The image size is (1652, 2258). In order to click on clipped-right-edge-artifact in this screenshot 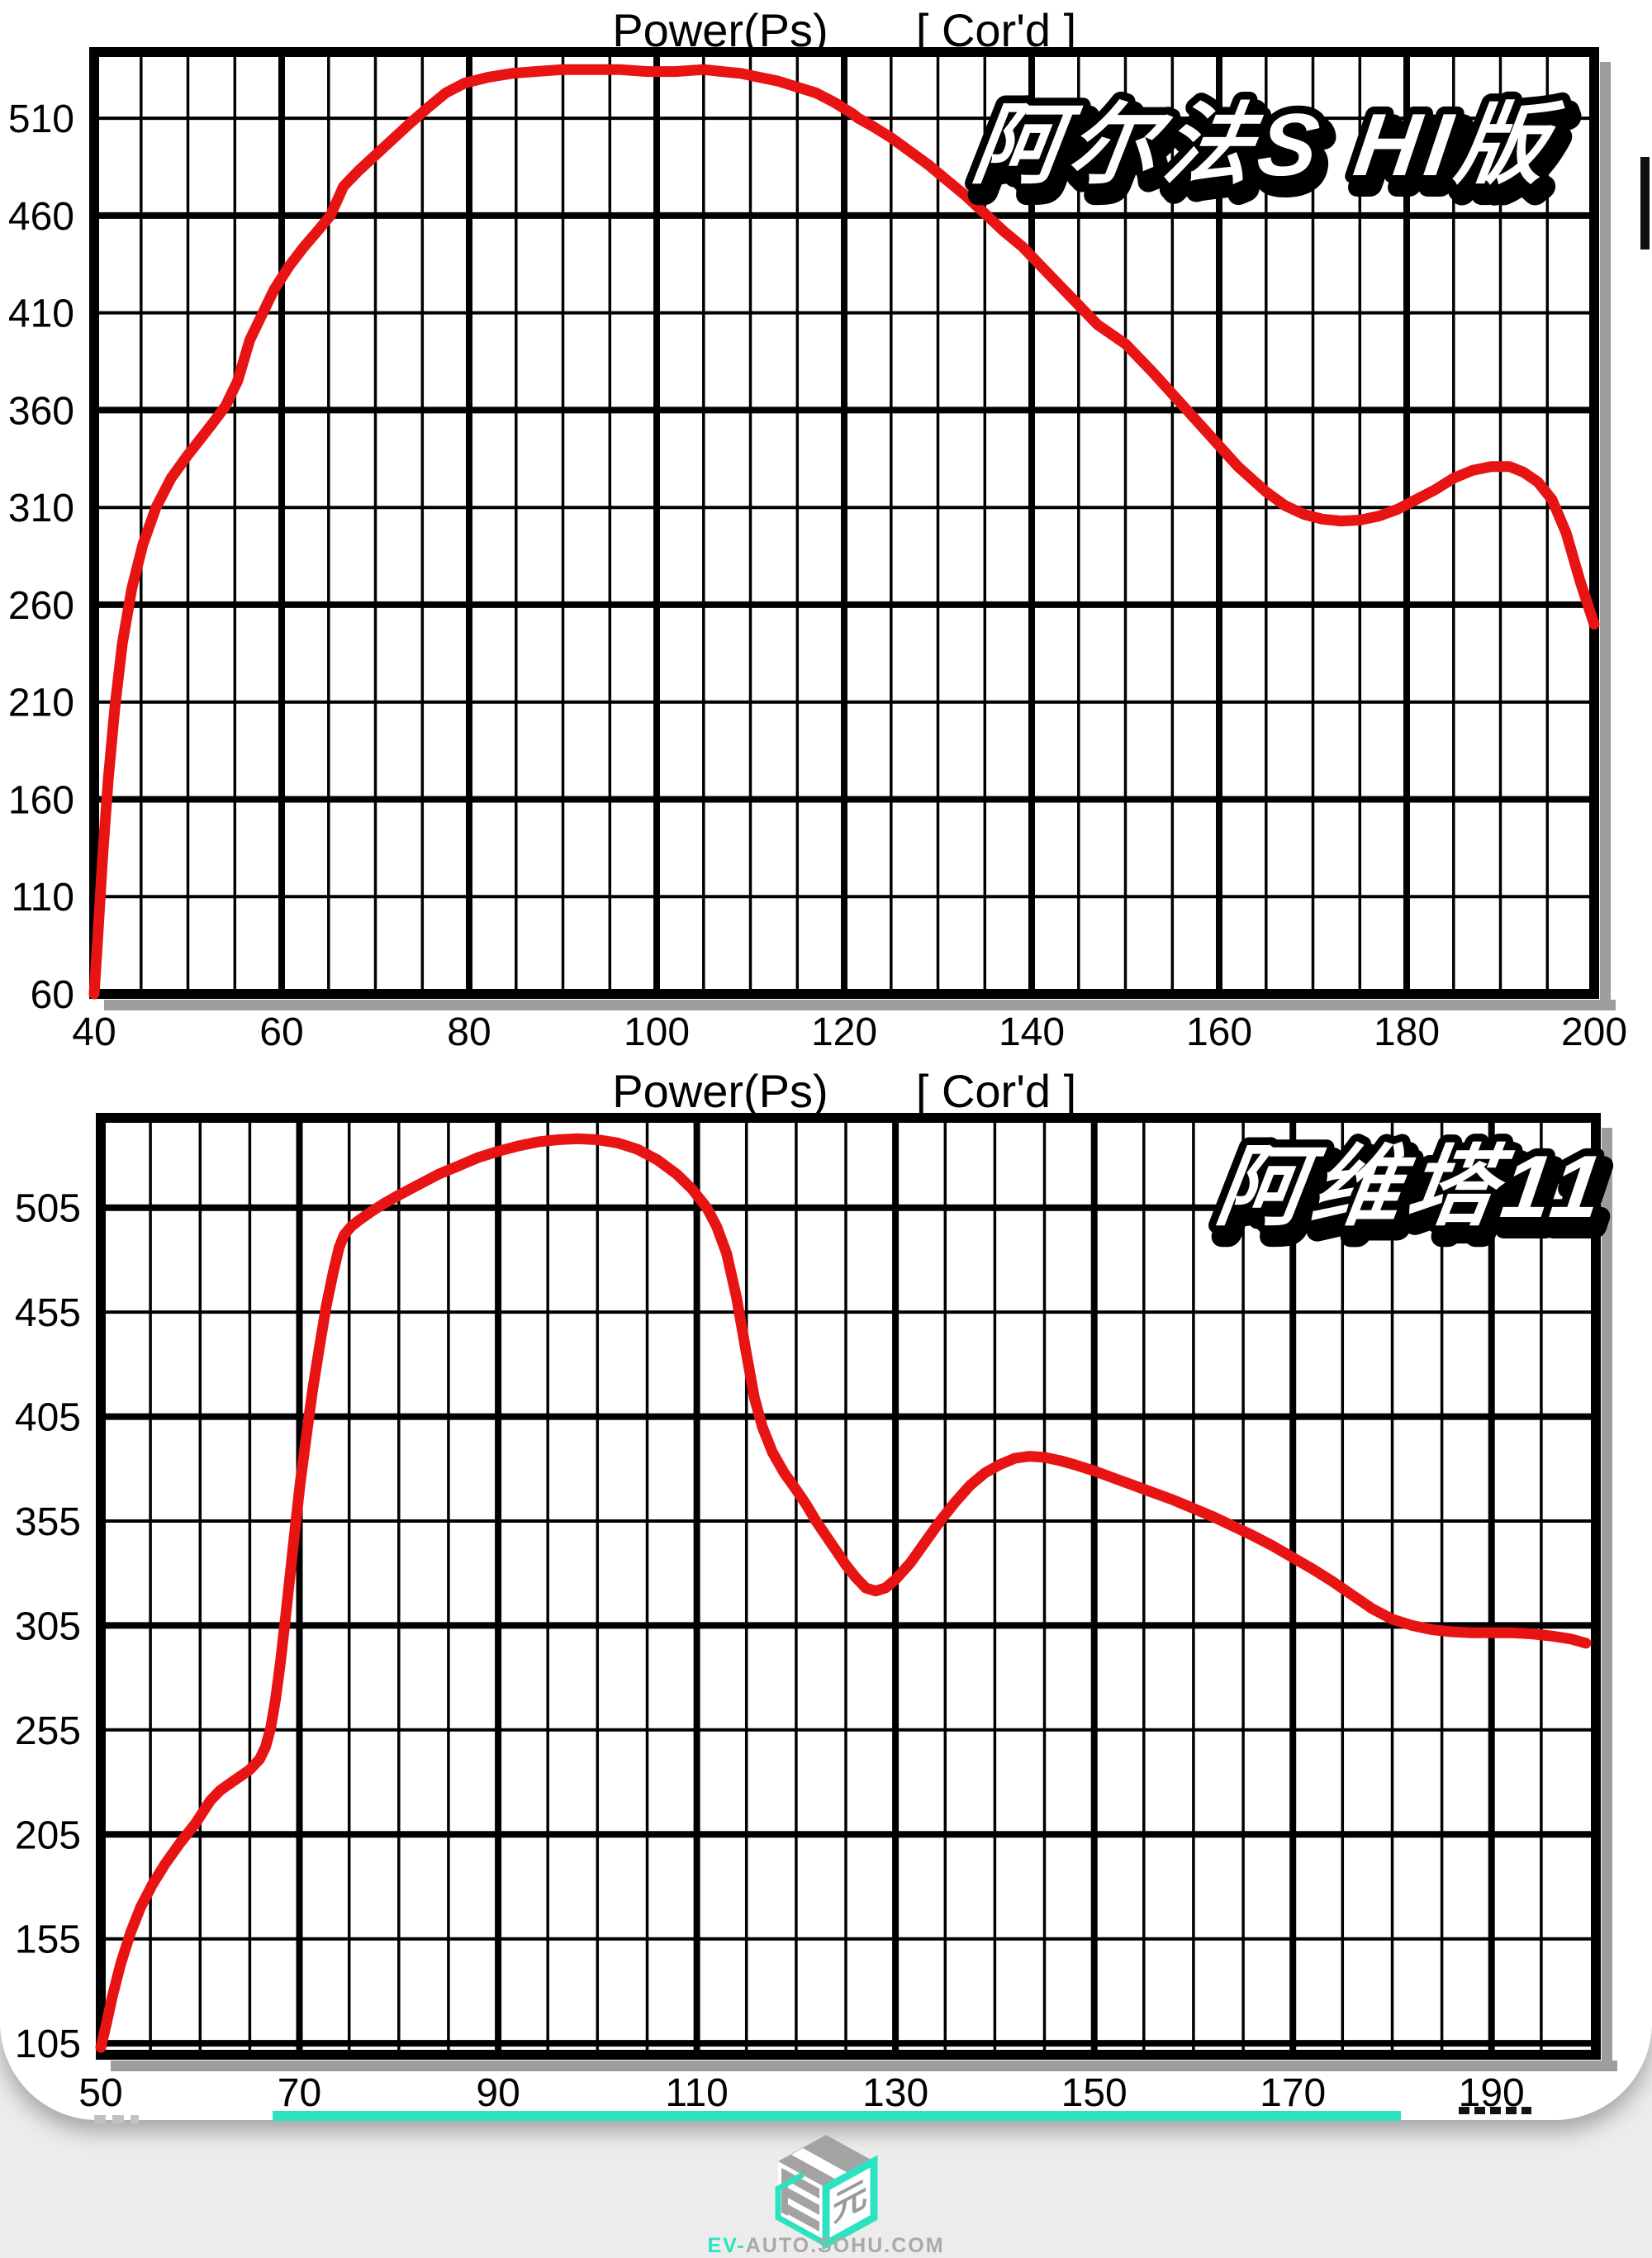, I will do `click(1645, 203)`.